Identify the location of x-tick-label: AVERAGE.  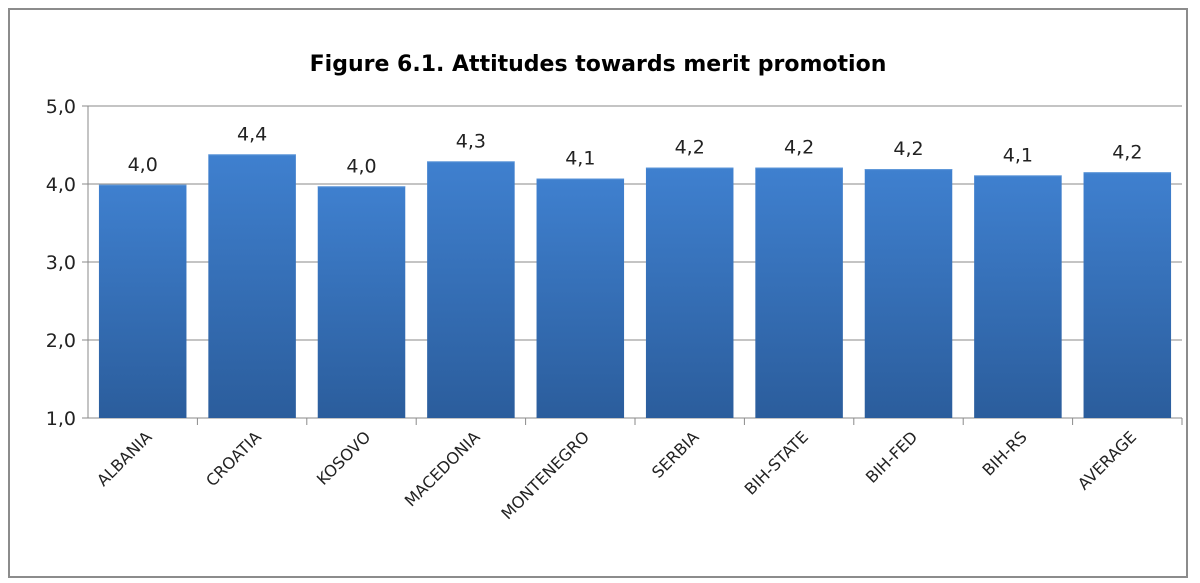
(1107, 460).